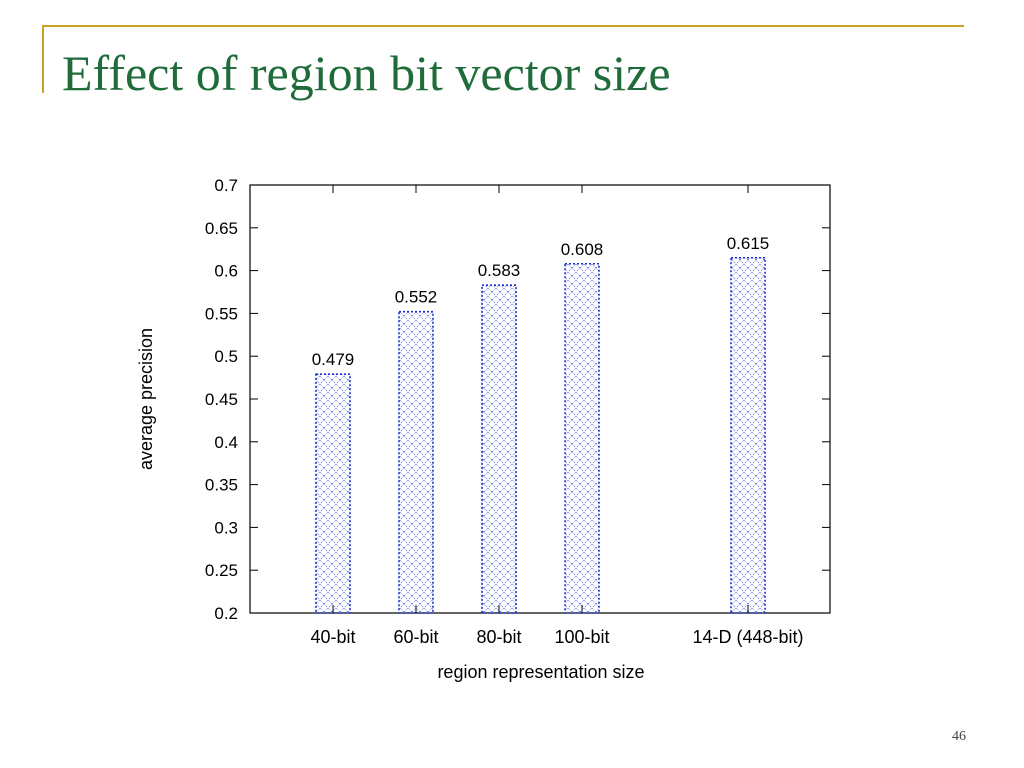  I want to click on x-axis-title: region representation size, so click(540, 672).